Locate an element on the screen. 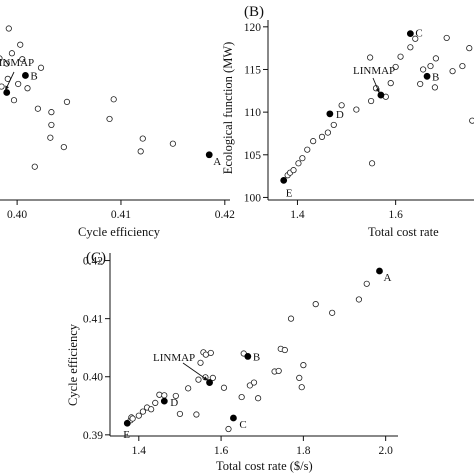 The width and height of the screenshot is (474, 474). y-tick-label: 105 is located at coordinates (253, 156).